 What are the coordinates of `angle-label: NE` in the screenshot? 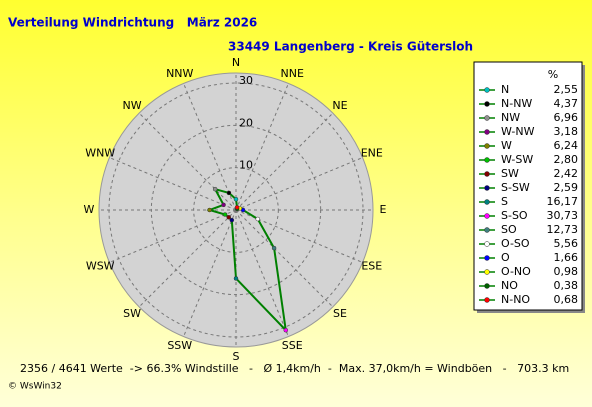 It's located at (339, 105).